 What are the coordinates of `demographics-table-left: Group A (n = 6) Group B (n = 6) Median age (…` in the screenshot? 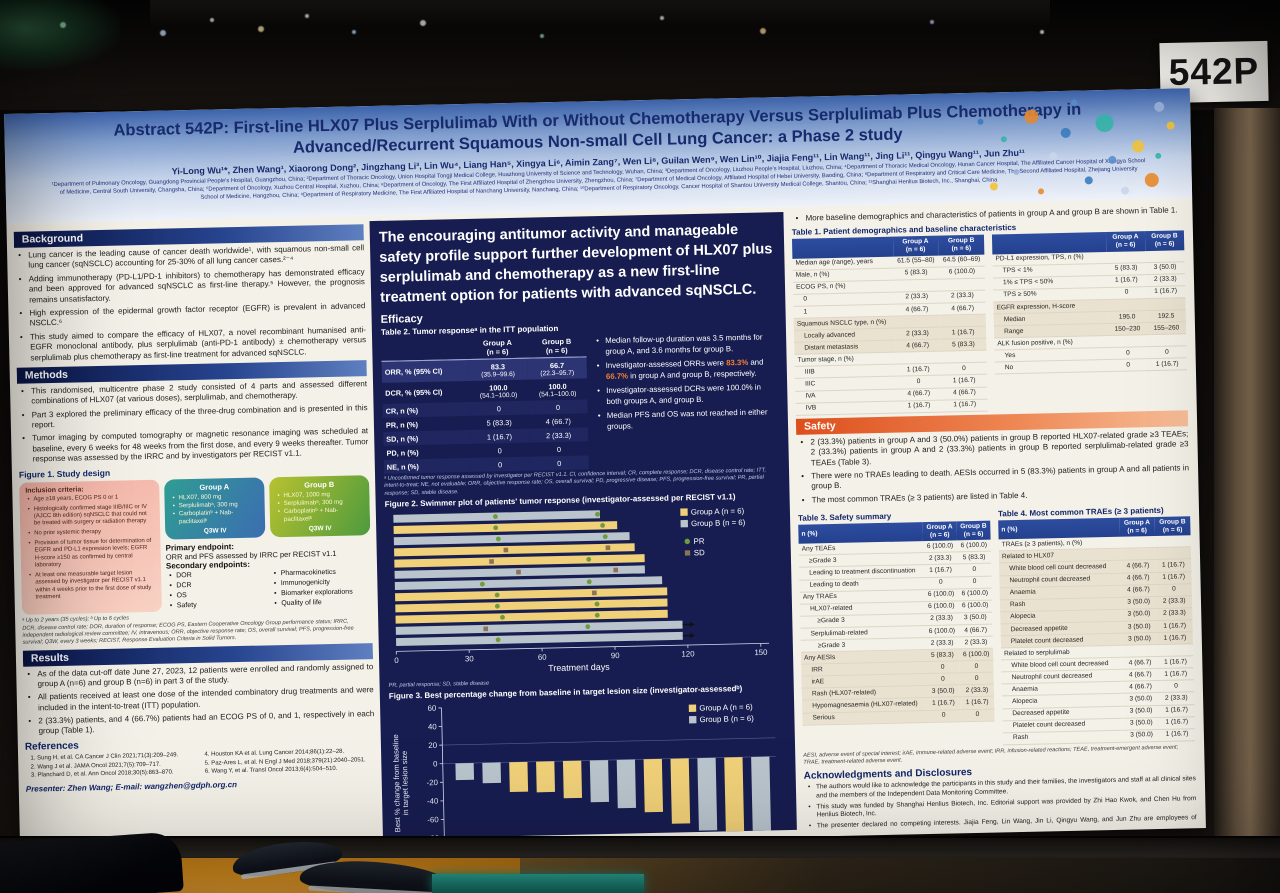 It's located at (889, 325).